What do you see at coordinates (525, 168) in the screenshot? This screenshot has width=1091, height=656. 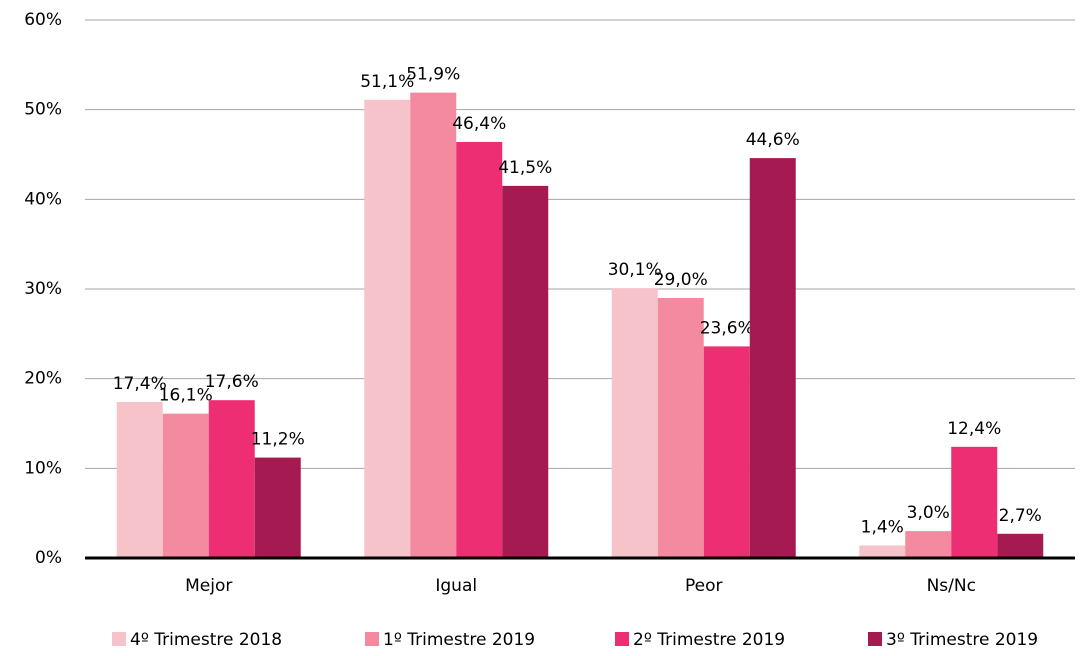 I see `data-label: 41,5%` at bounding box center [525, 168].